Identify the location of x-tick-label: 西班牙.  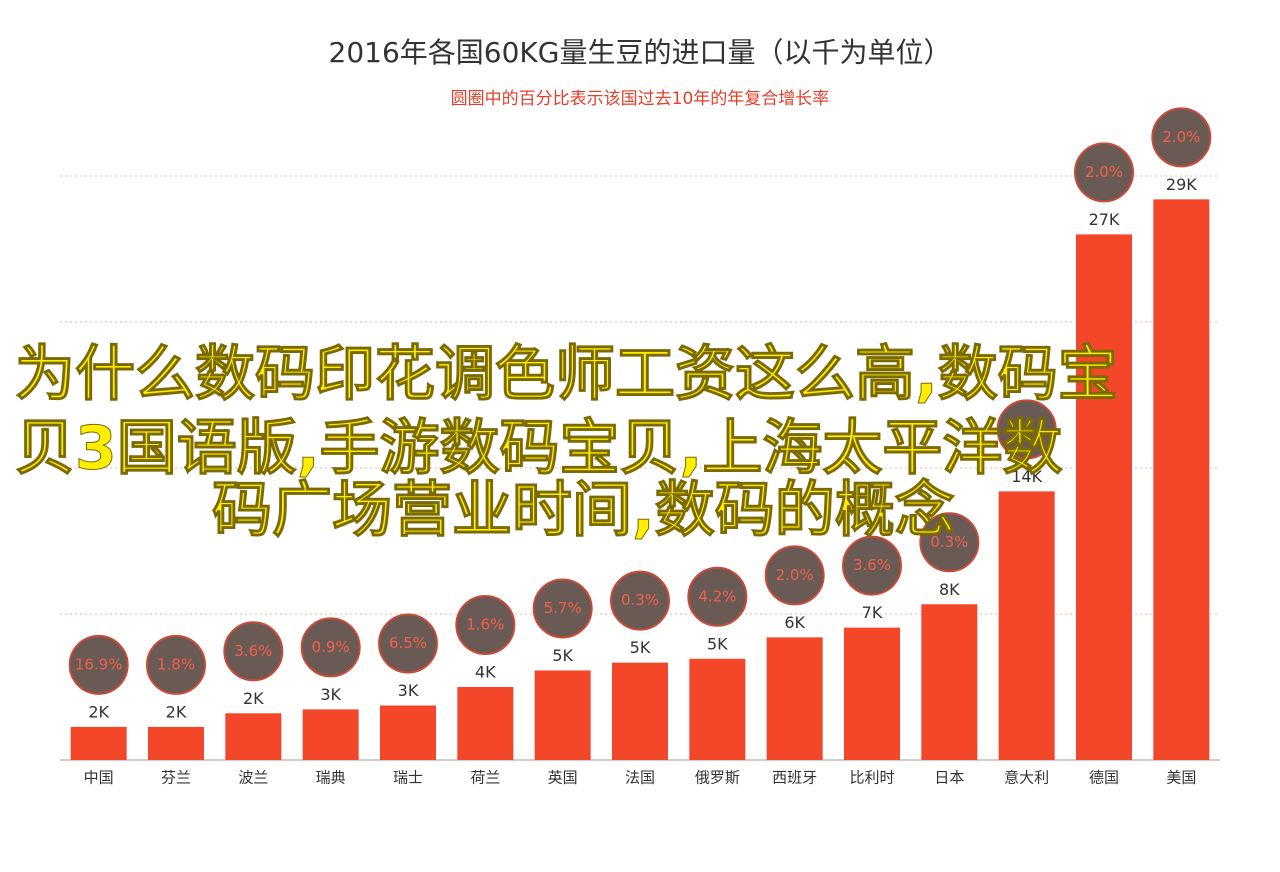
(794, 778).